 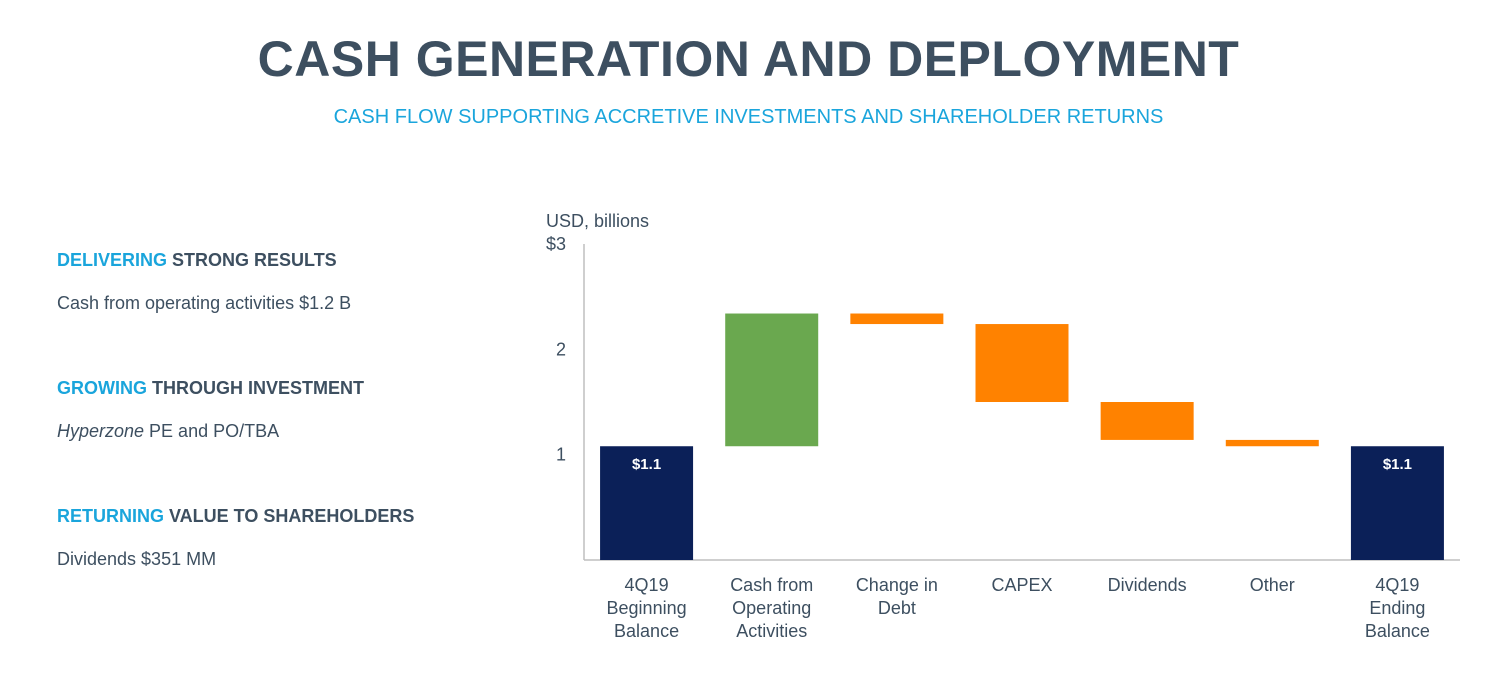 I want to click on x-tick-label: Cash from Operating Activities, so click(x=771, y=608).